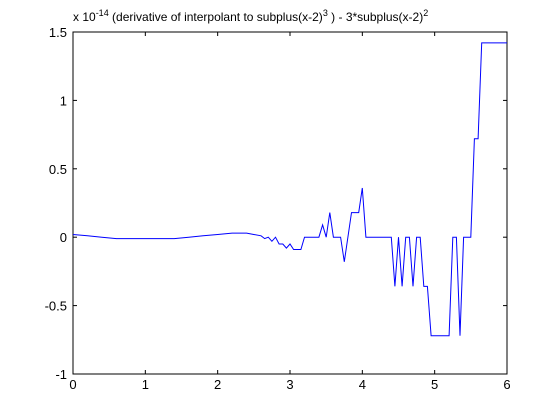  I want to click on title-text-part-b: ) - 3*subplus(x-2), so click(375, 17).